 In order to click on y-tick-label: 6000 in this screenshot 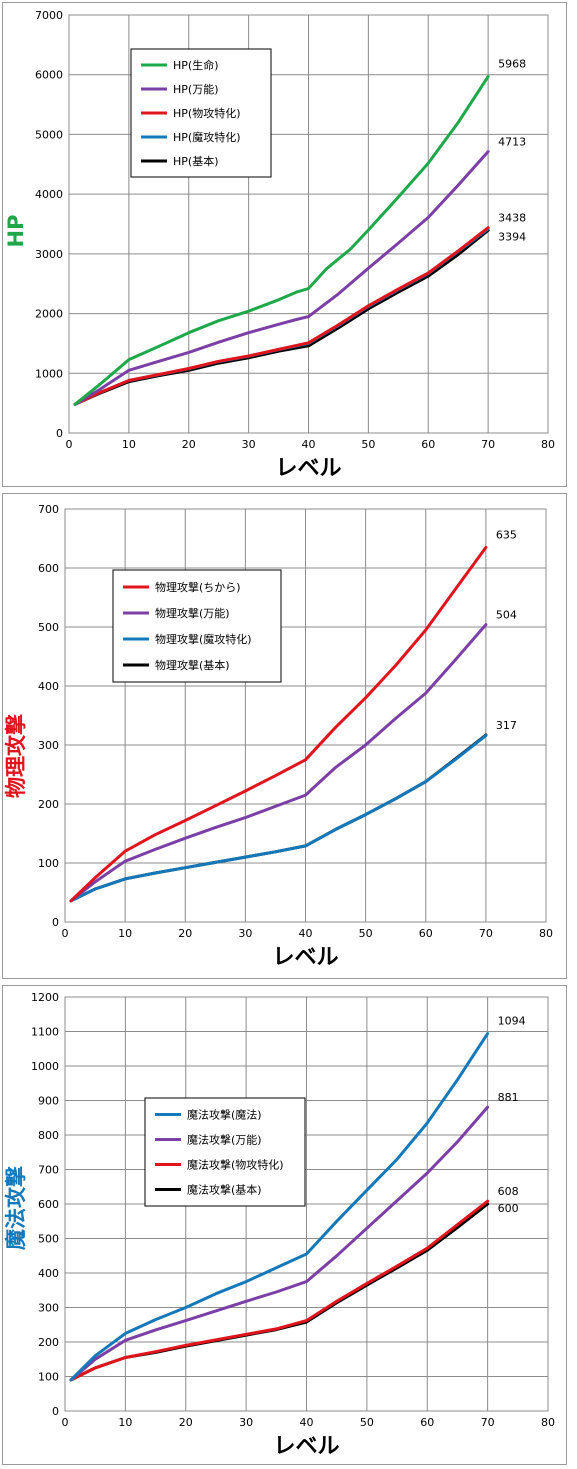, I will do `click(49, 75)`.